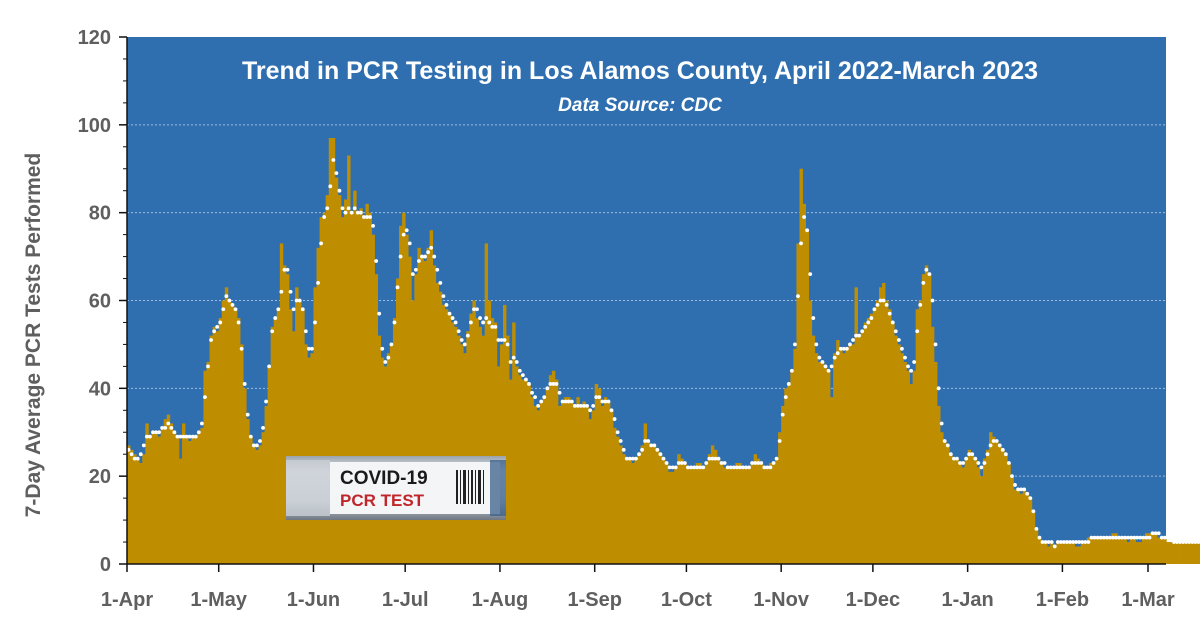 The image size is (1200, 643). I want to click on tube-cap-image, so click(308, 488).